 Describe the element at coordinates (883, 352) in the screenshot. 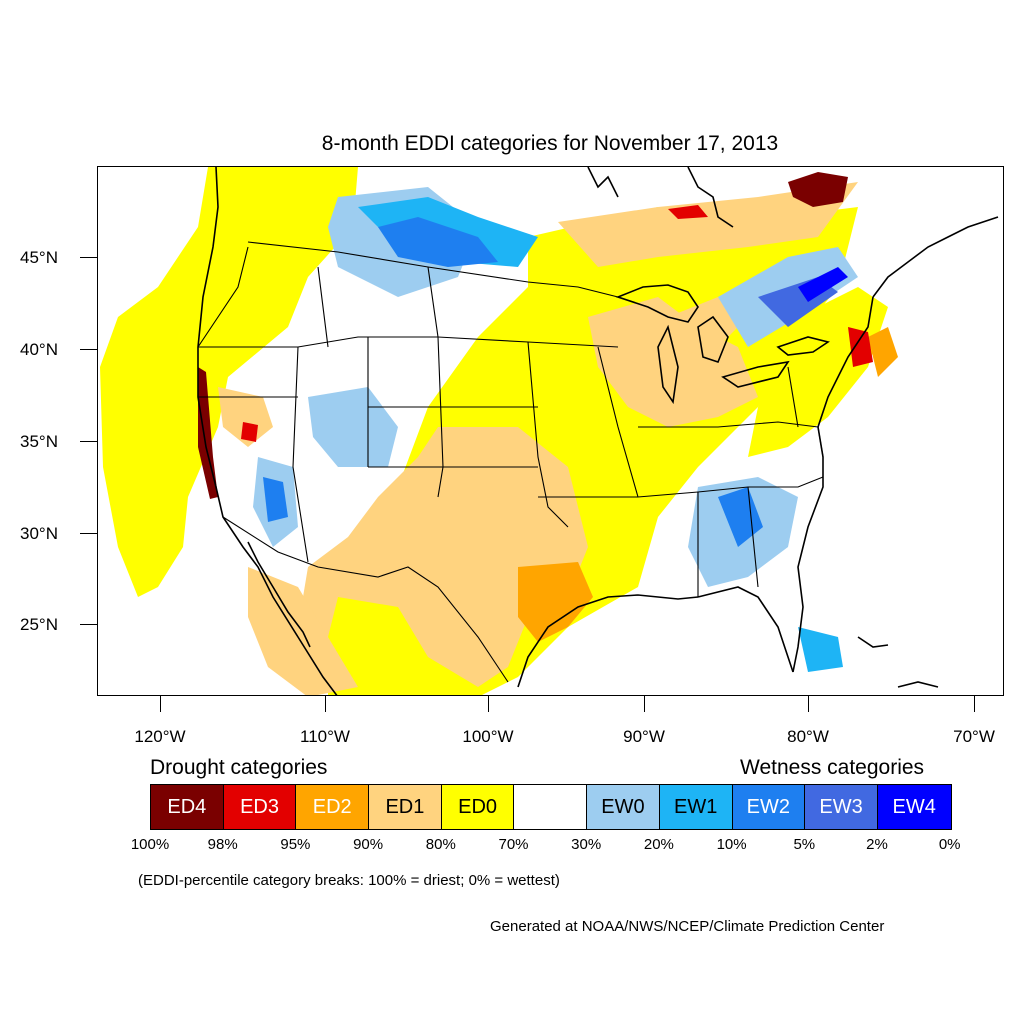

I see `ed2-region-ne` at that location.